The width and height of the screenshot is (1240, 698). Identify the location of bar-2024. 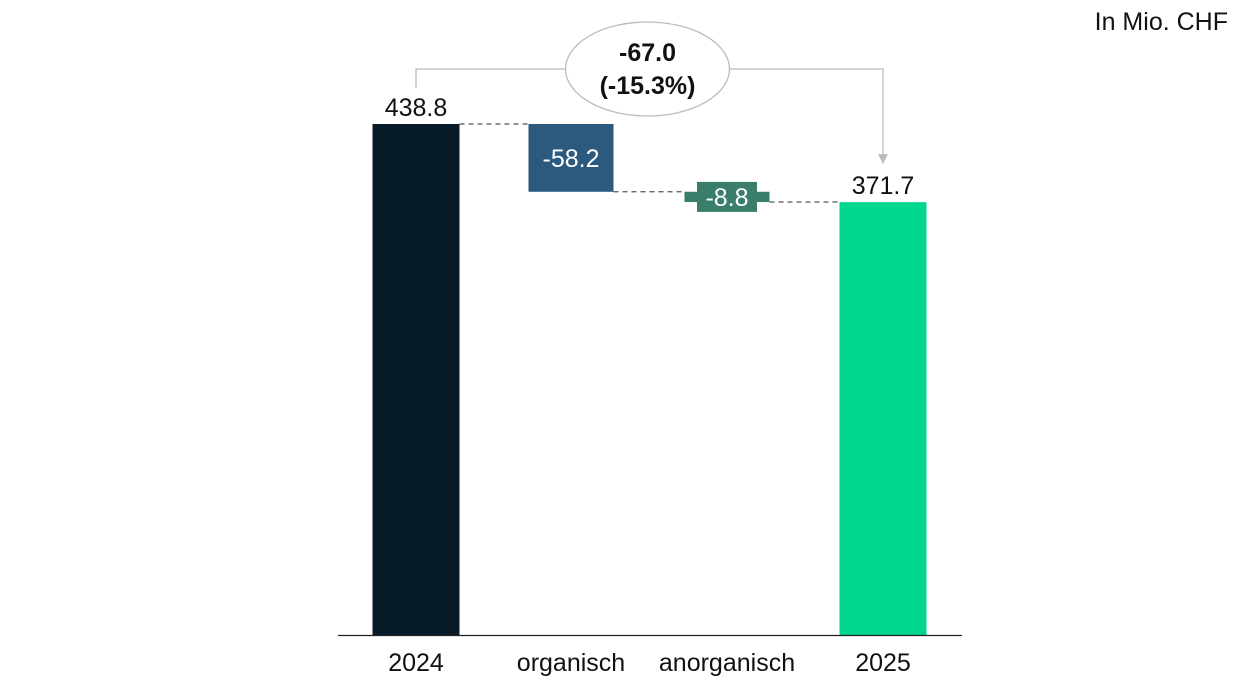
(416, 379).